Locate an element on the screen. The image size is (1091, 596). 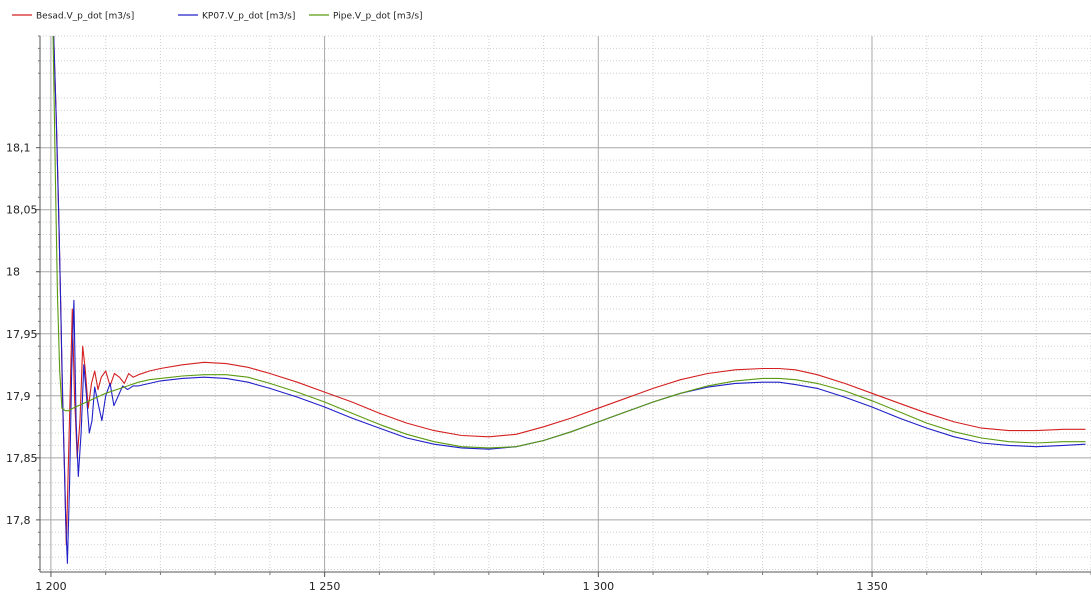
x-tick-label: 1 350 is located at coordinates (872, 586).